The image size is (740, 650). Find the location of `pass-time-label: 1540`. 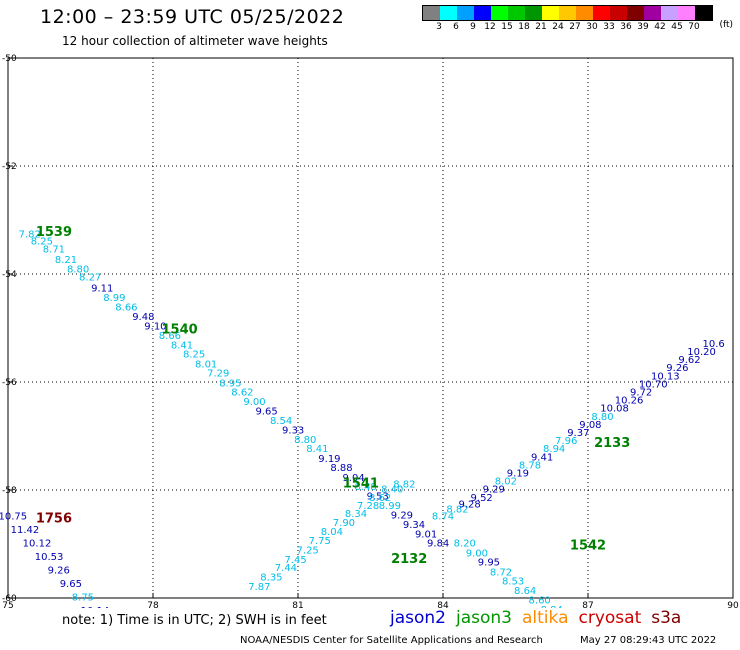

pass-time-label: 1540 is located at coordinates (179, 329).